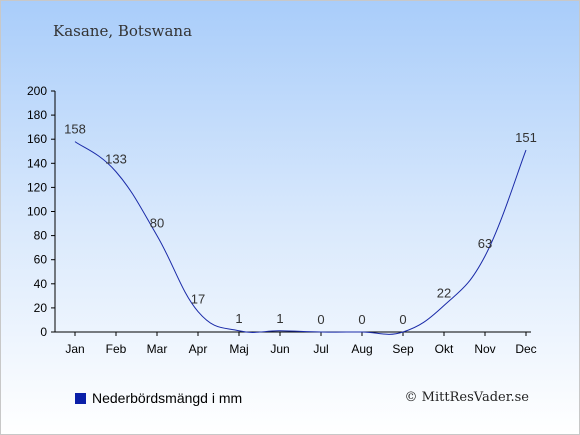  What do you see at coordinates (37, 91) in the screenshot?
I see `y-tick-label: 200` at bounding box center [37, 91].